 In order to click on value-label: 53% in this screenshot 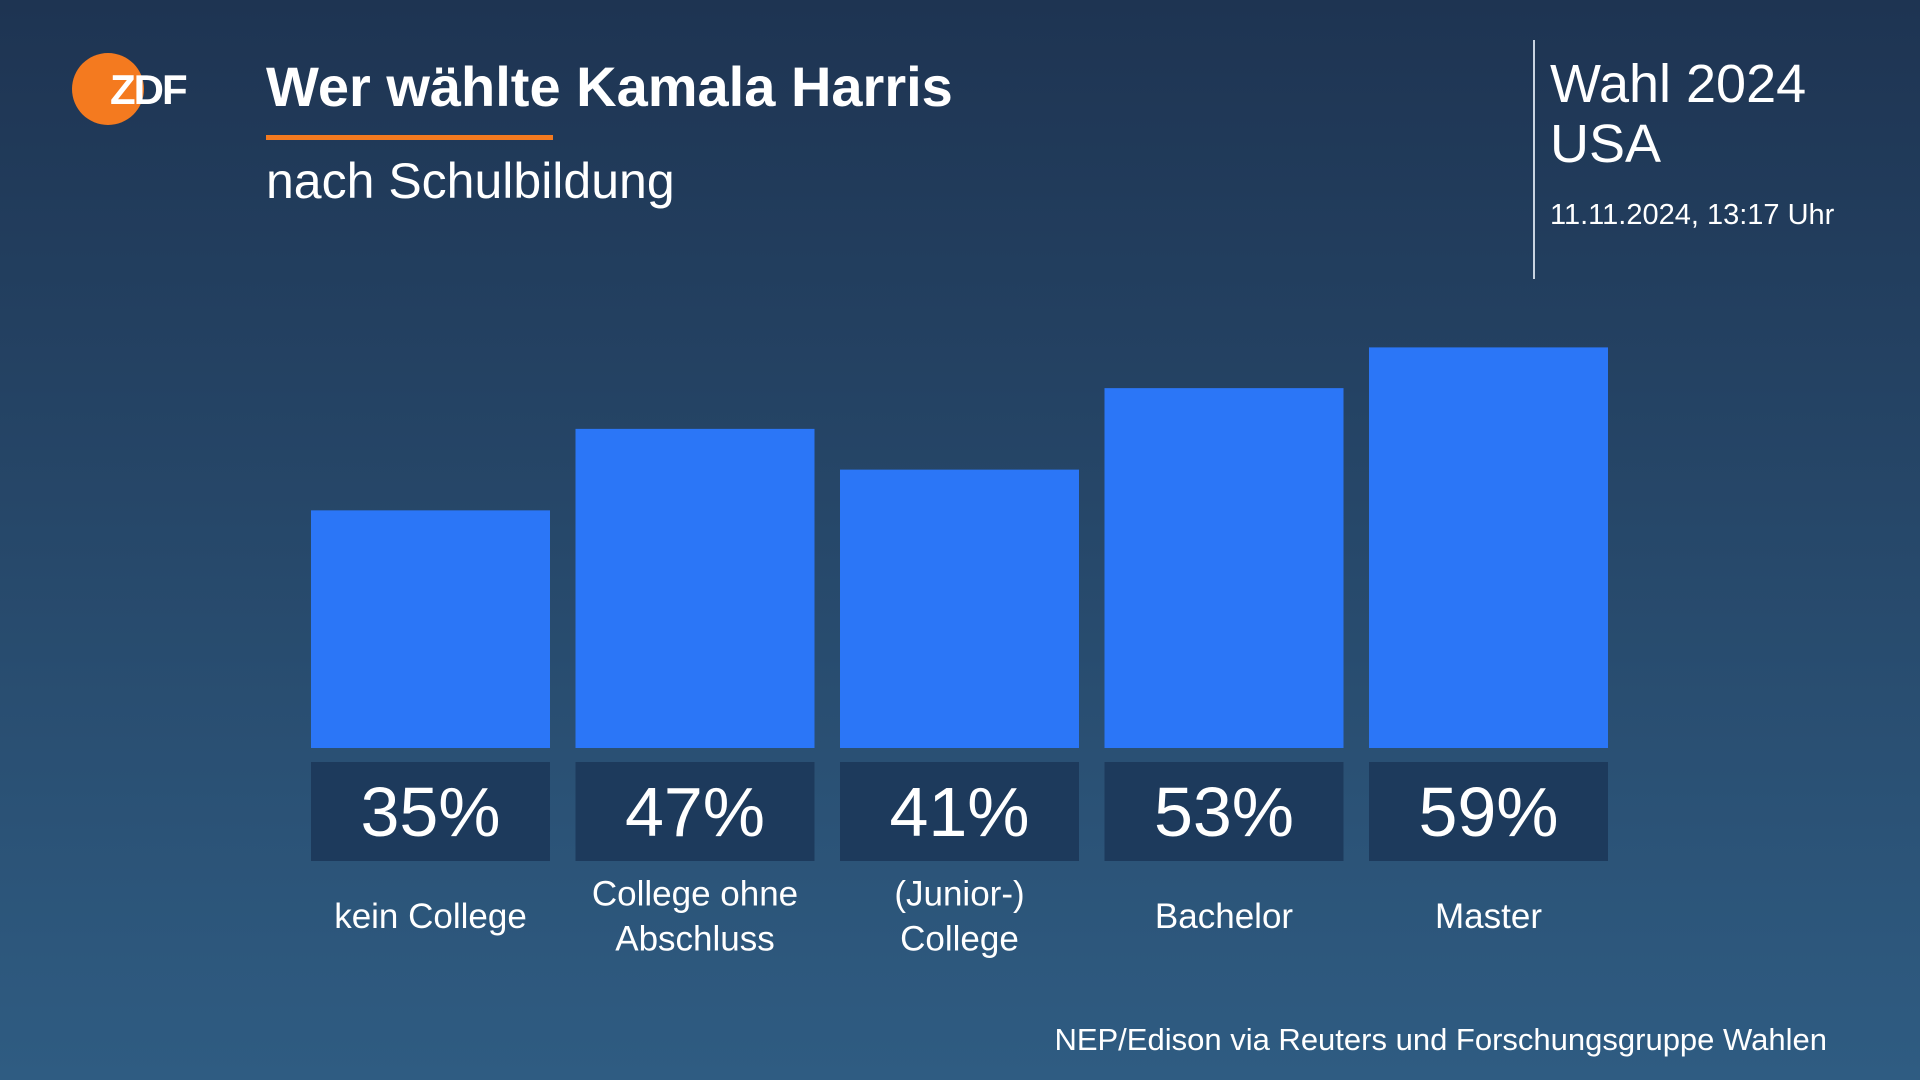, I will do `click(1224, 812)`.